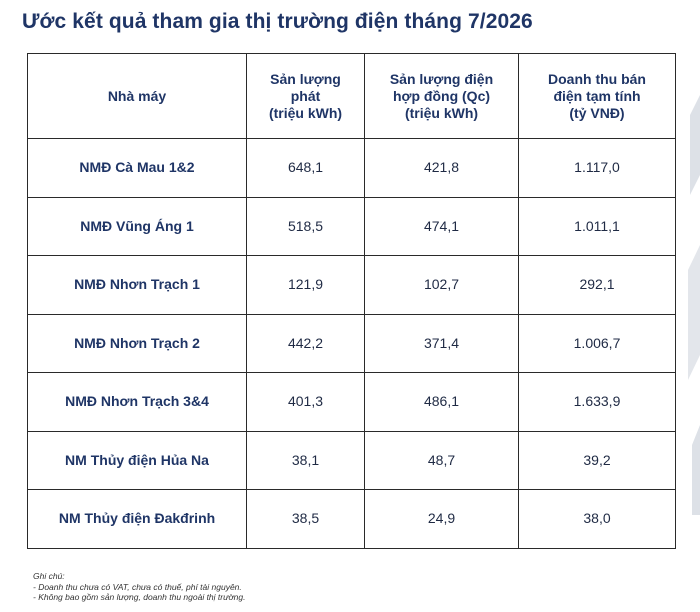 Image resolution: width=700 pixels, height=612 pixels. I want to click on cell-plant: NM Thủy điện Đakđrinh, so click(137, 519).